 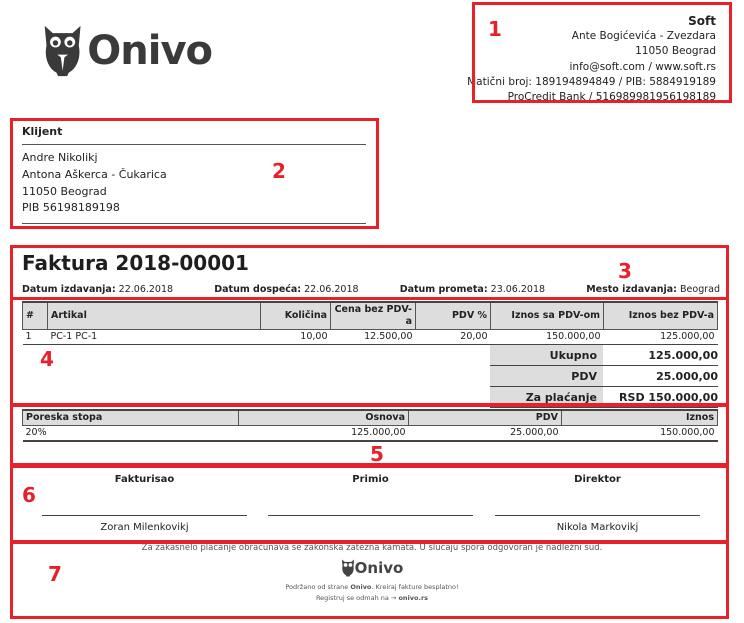 I want to click on footer-logo-text: Onivo, so click(x=379, y=568).